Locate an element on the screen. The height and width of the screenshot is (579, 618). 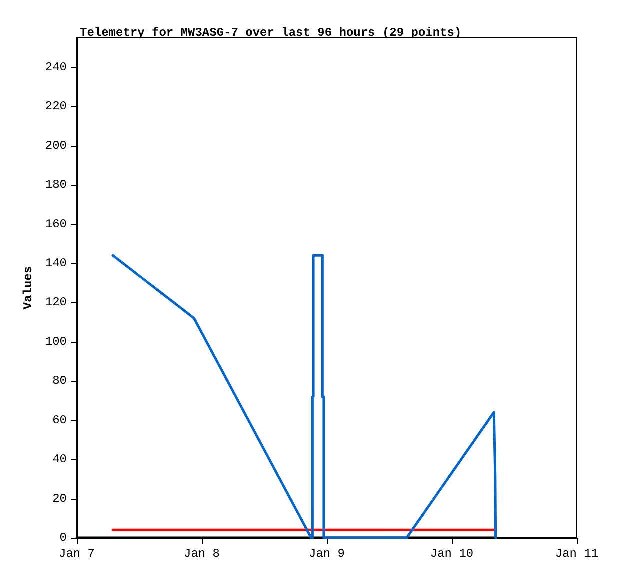
y-tick-label: 180 is located at coordinates (56, 185).